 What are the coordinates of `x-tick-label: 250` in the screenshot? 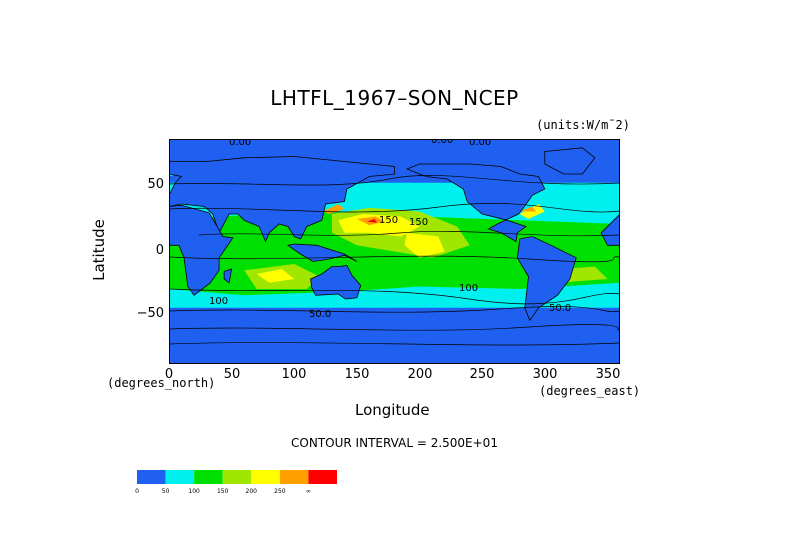 It's located at (482, 374).